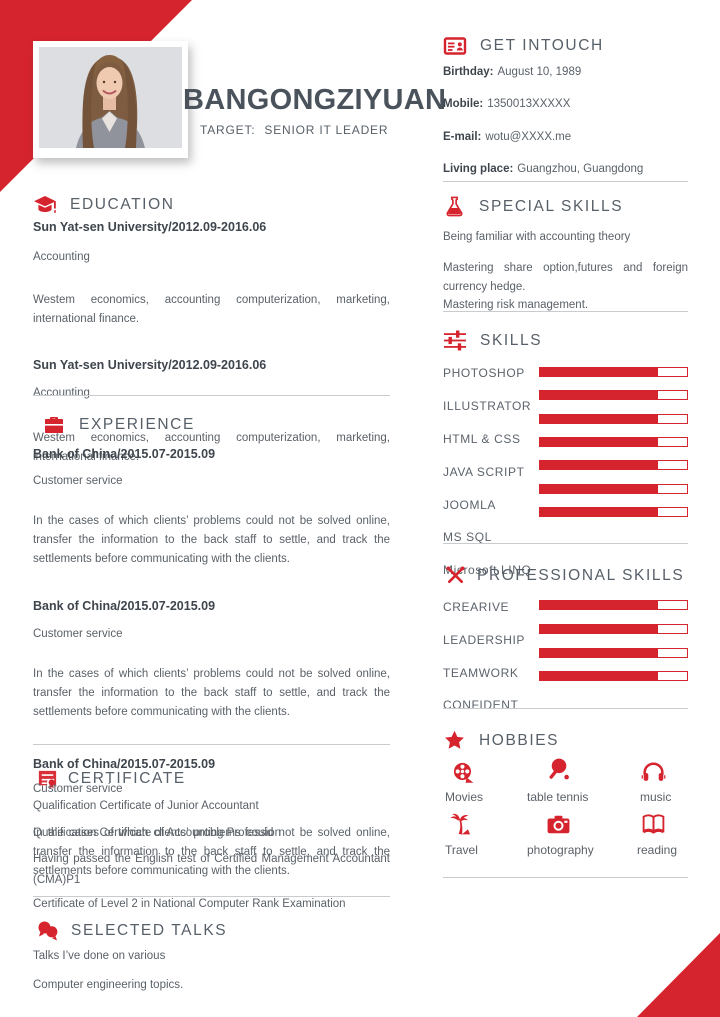 The image size is (720, 1017). What do you see at coordinates (529, 104) in the screenshot?
I see `contact-value: 1350013XXXXX` at bounding box center [529, 104].